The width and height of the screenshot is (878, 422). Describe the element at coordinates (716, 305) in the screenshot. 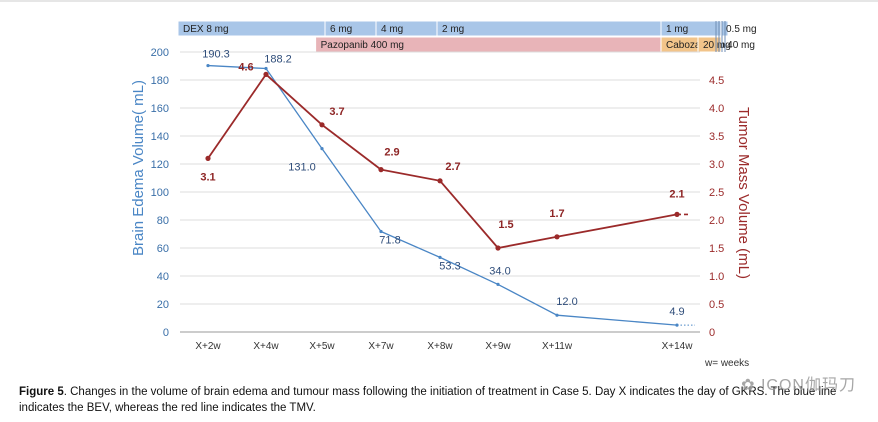

I see `right-tick-label: 0.5` at that location.